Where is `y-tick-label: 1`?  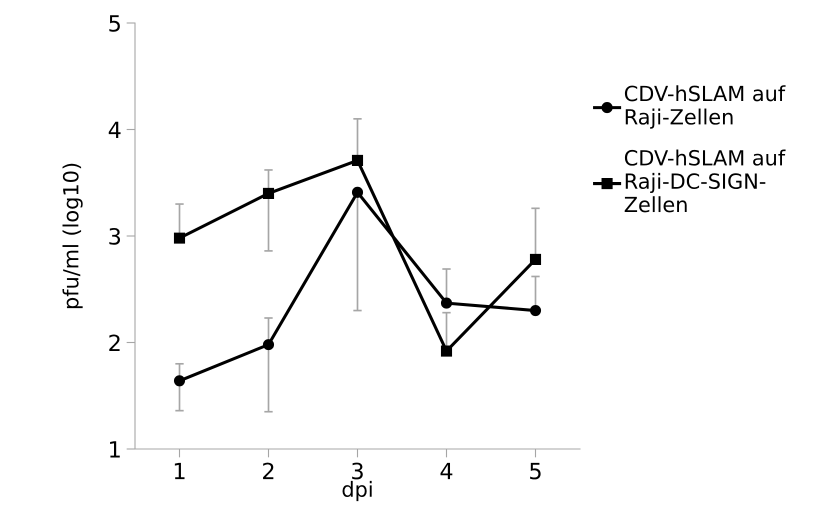
y-tick-label: 1 is located at coordinates (115, 449).